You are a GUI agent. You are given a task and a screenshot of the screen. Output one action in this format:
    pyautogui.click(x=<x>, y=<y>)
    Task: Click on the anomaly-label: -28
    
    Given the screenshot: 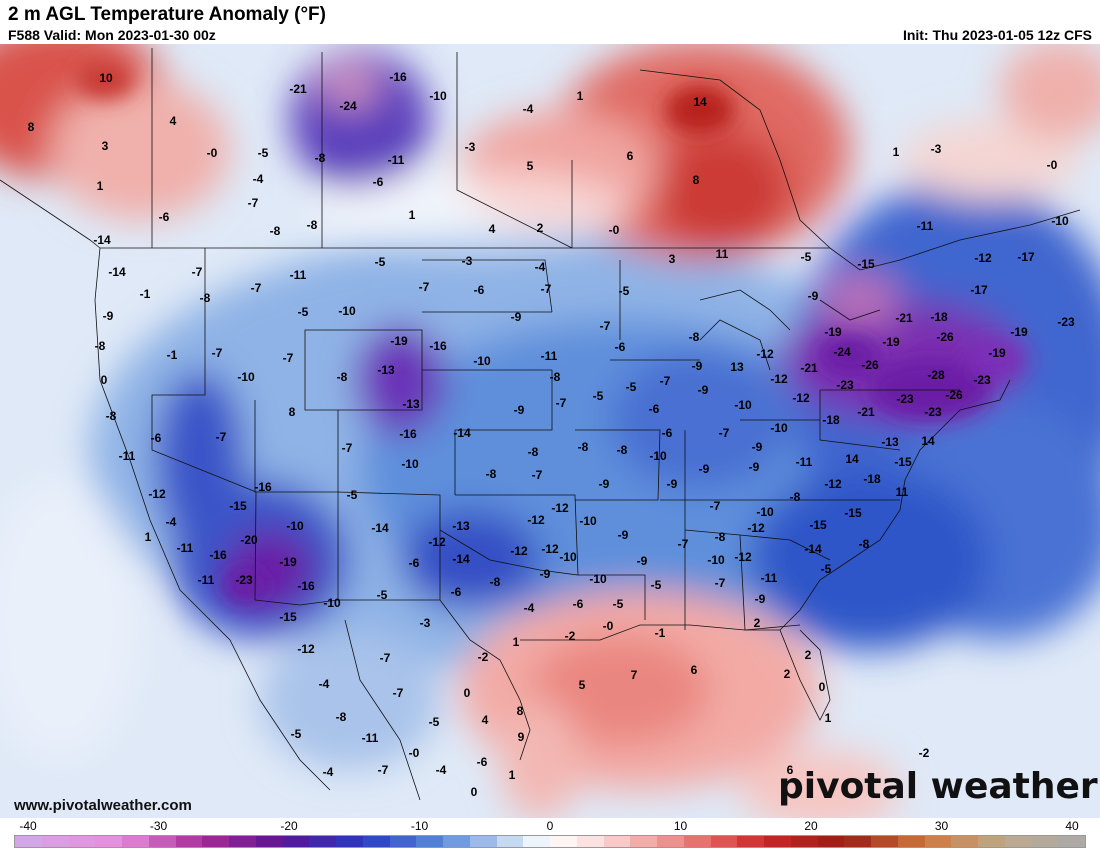 What is the action you would take?
    pyautogui.click(x=936, y=375)
    